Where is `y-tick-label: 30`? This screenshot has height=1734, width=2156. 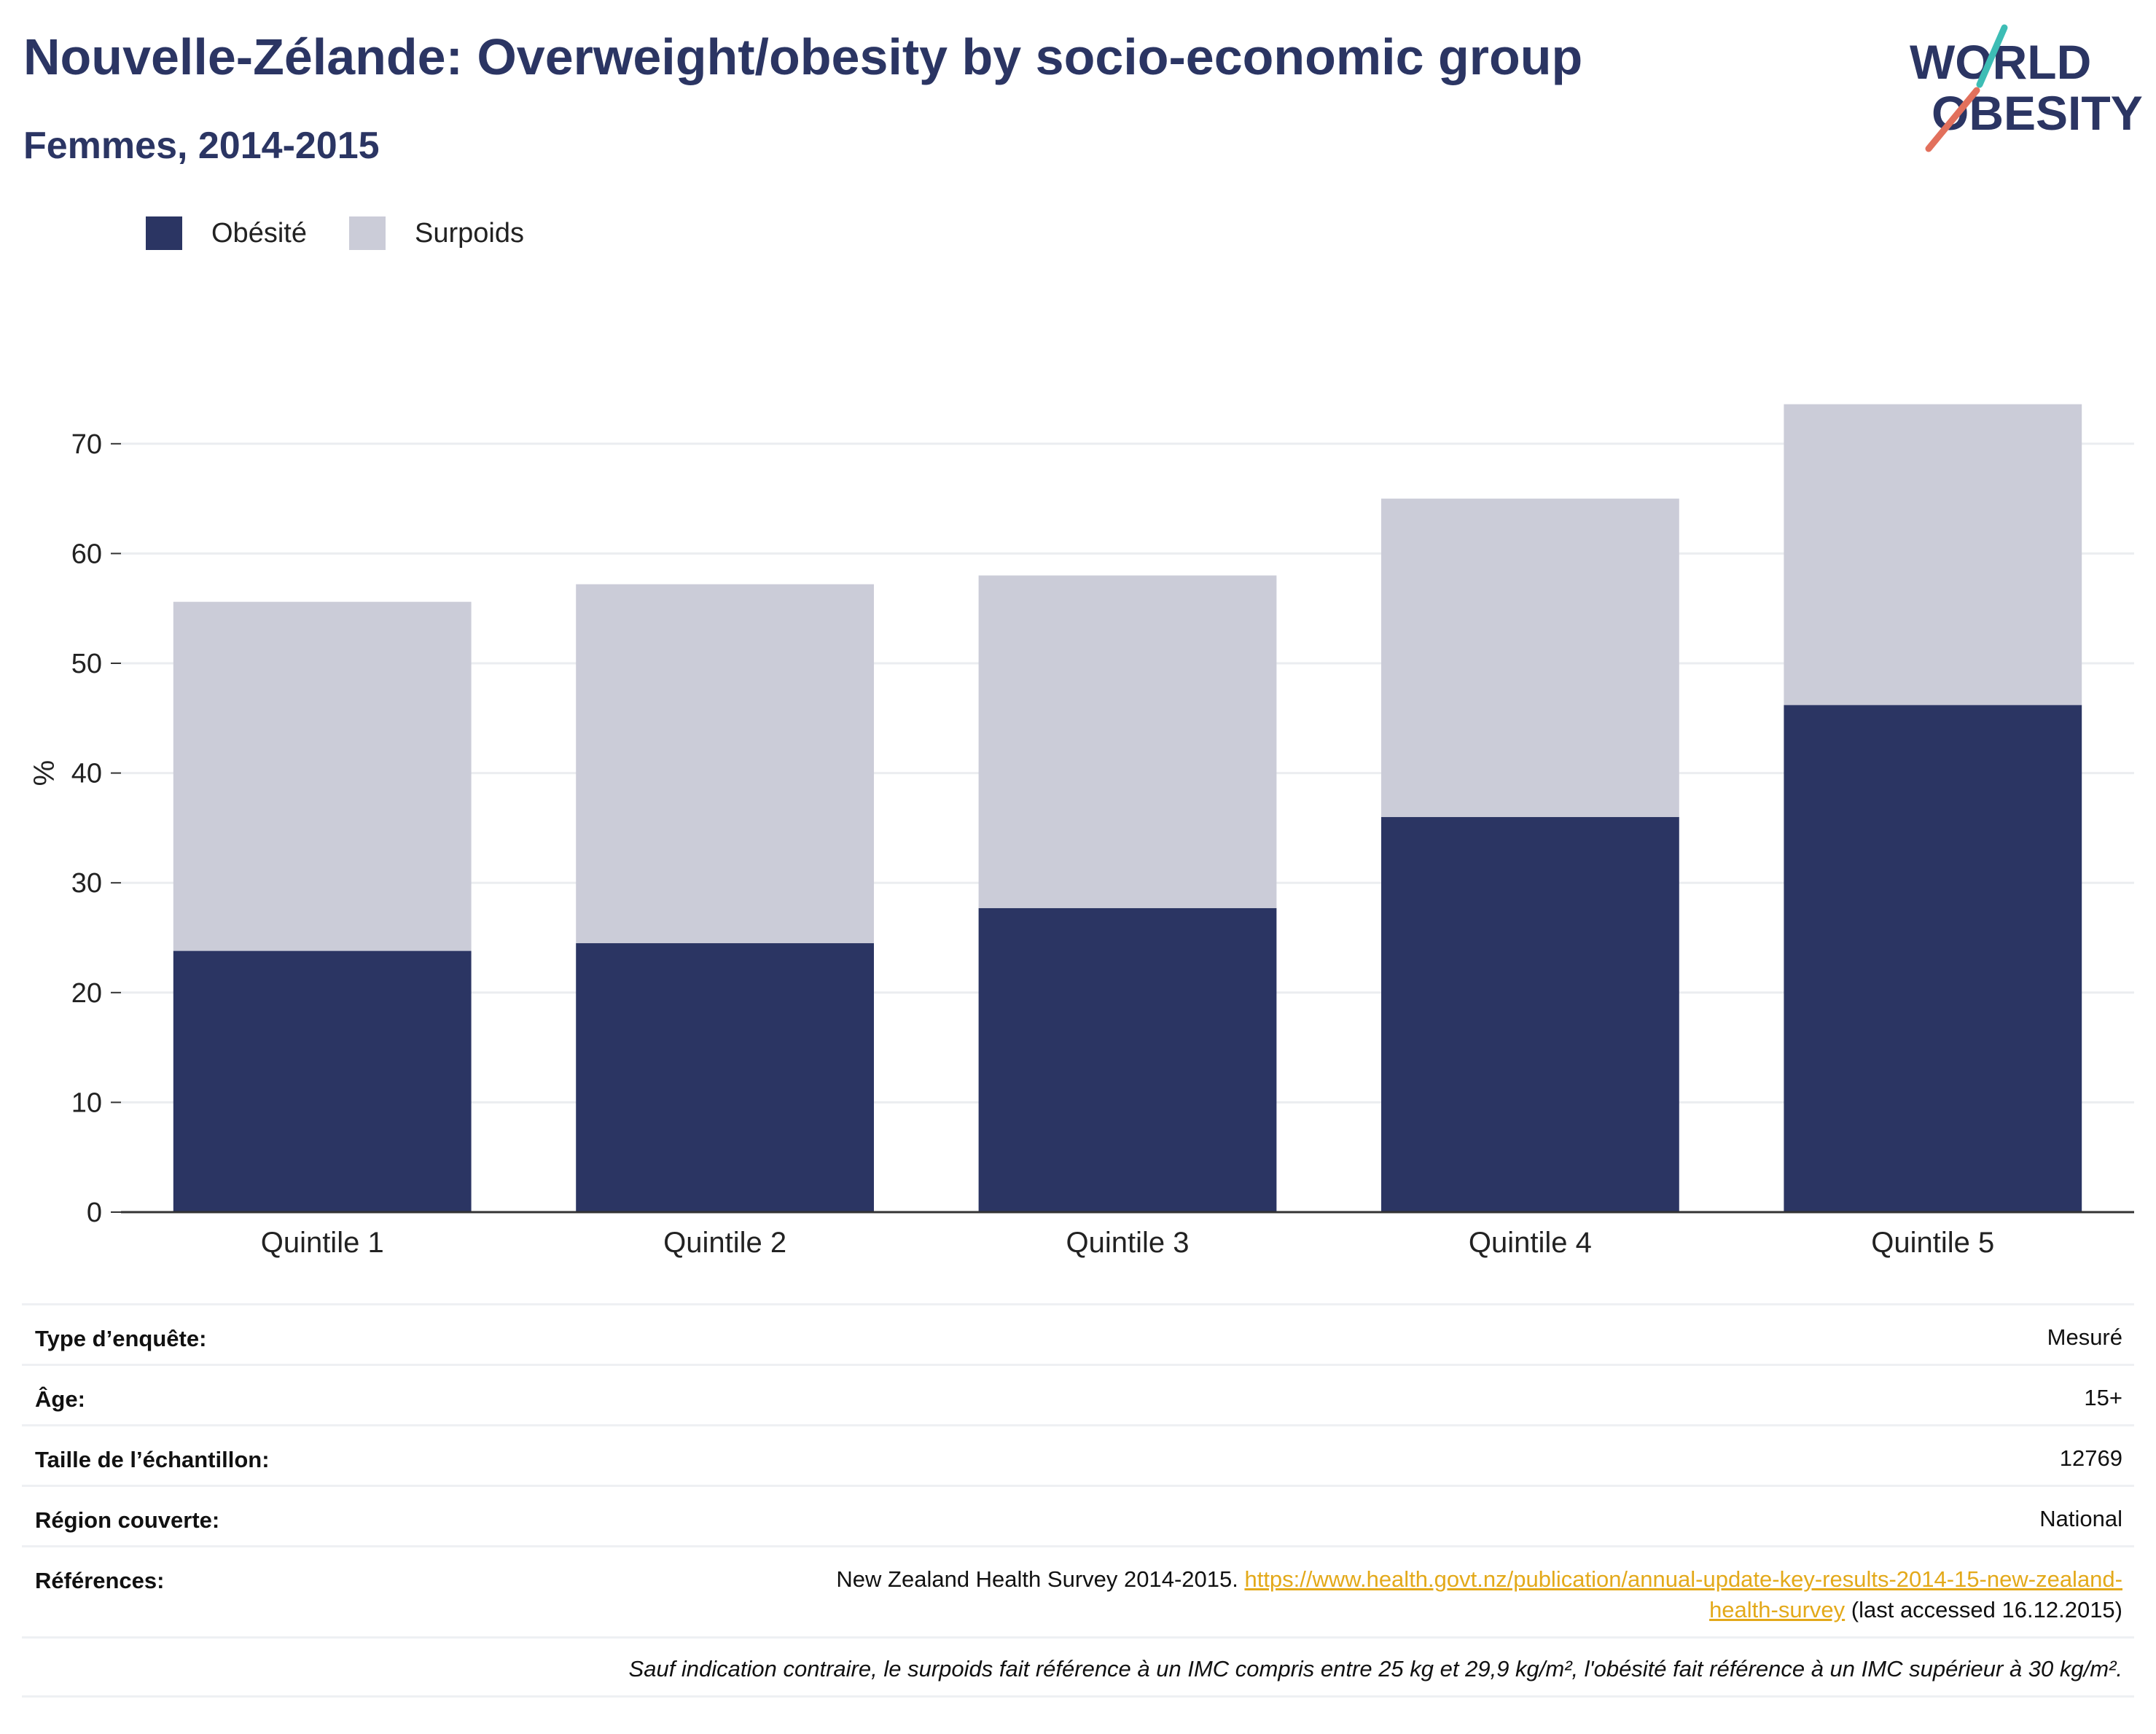 y-tick-label: 30 is located at coordinates (86, 883).